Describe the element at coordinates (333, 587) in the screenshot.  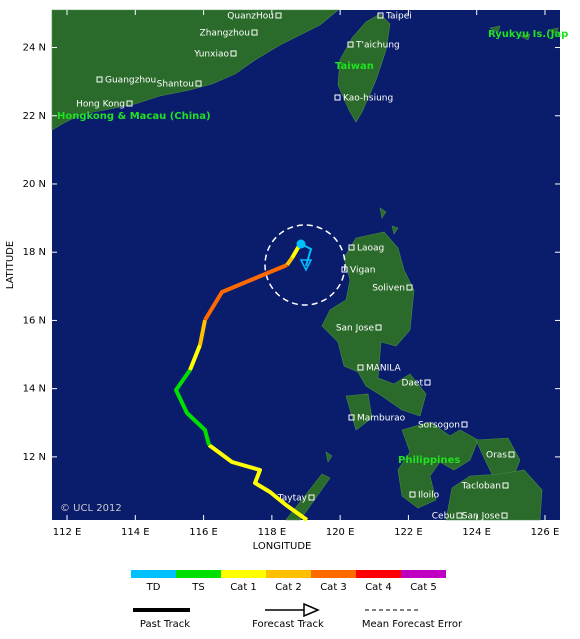
I see `legend-label: Cat 3` at that location.